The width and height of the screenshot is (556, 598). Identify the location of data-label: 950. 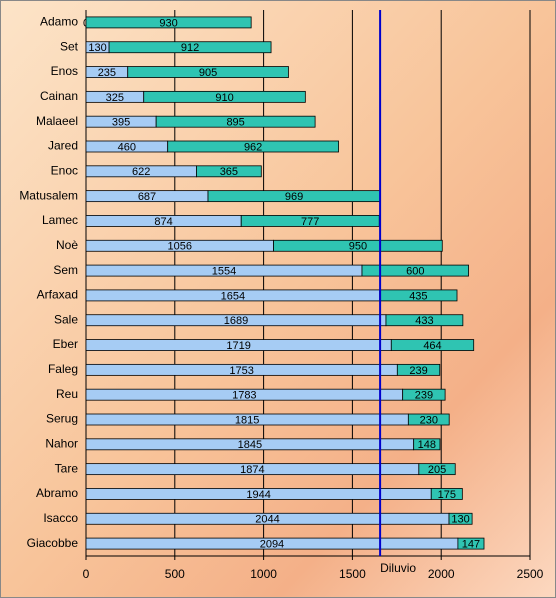
(358, 247).